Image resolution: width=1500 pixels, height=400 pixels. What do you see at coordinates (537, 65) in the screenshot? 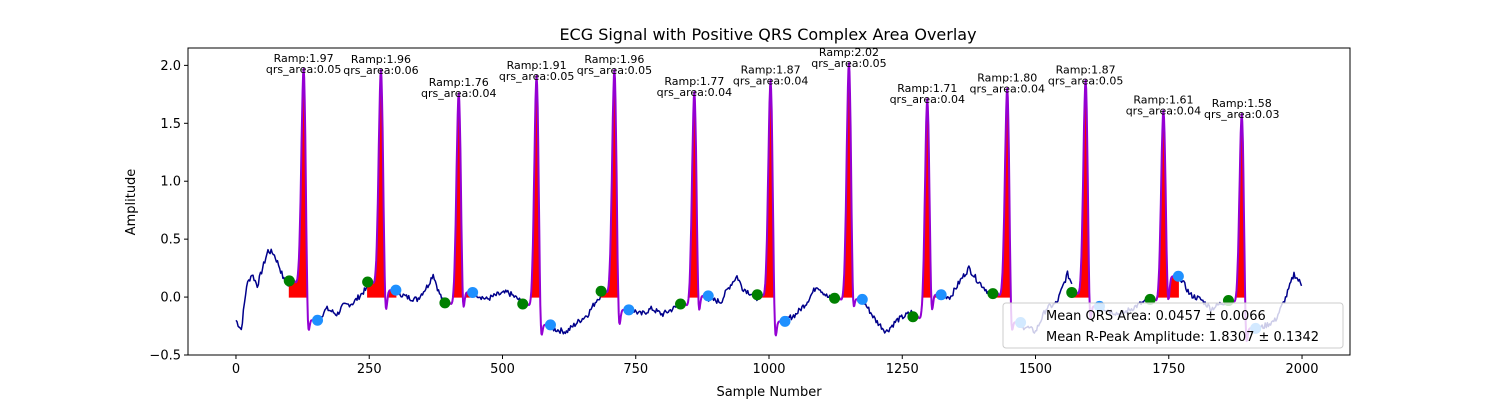
I see `r-peak-amplitude-label: Ramp:1.91` at bounding box center [537, 65].